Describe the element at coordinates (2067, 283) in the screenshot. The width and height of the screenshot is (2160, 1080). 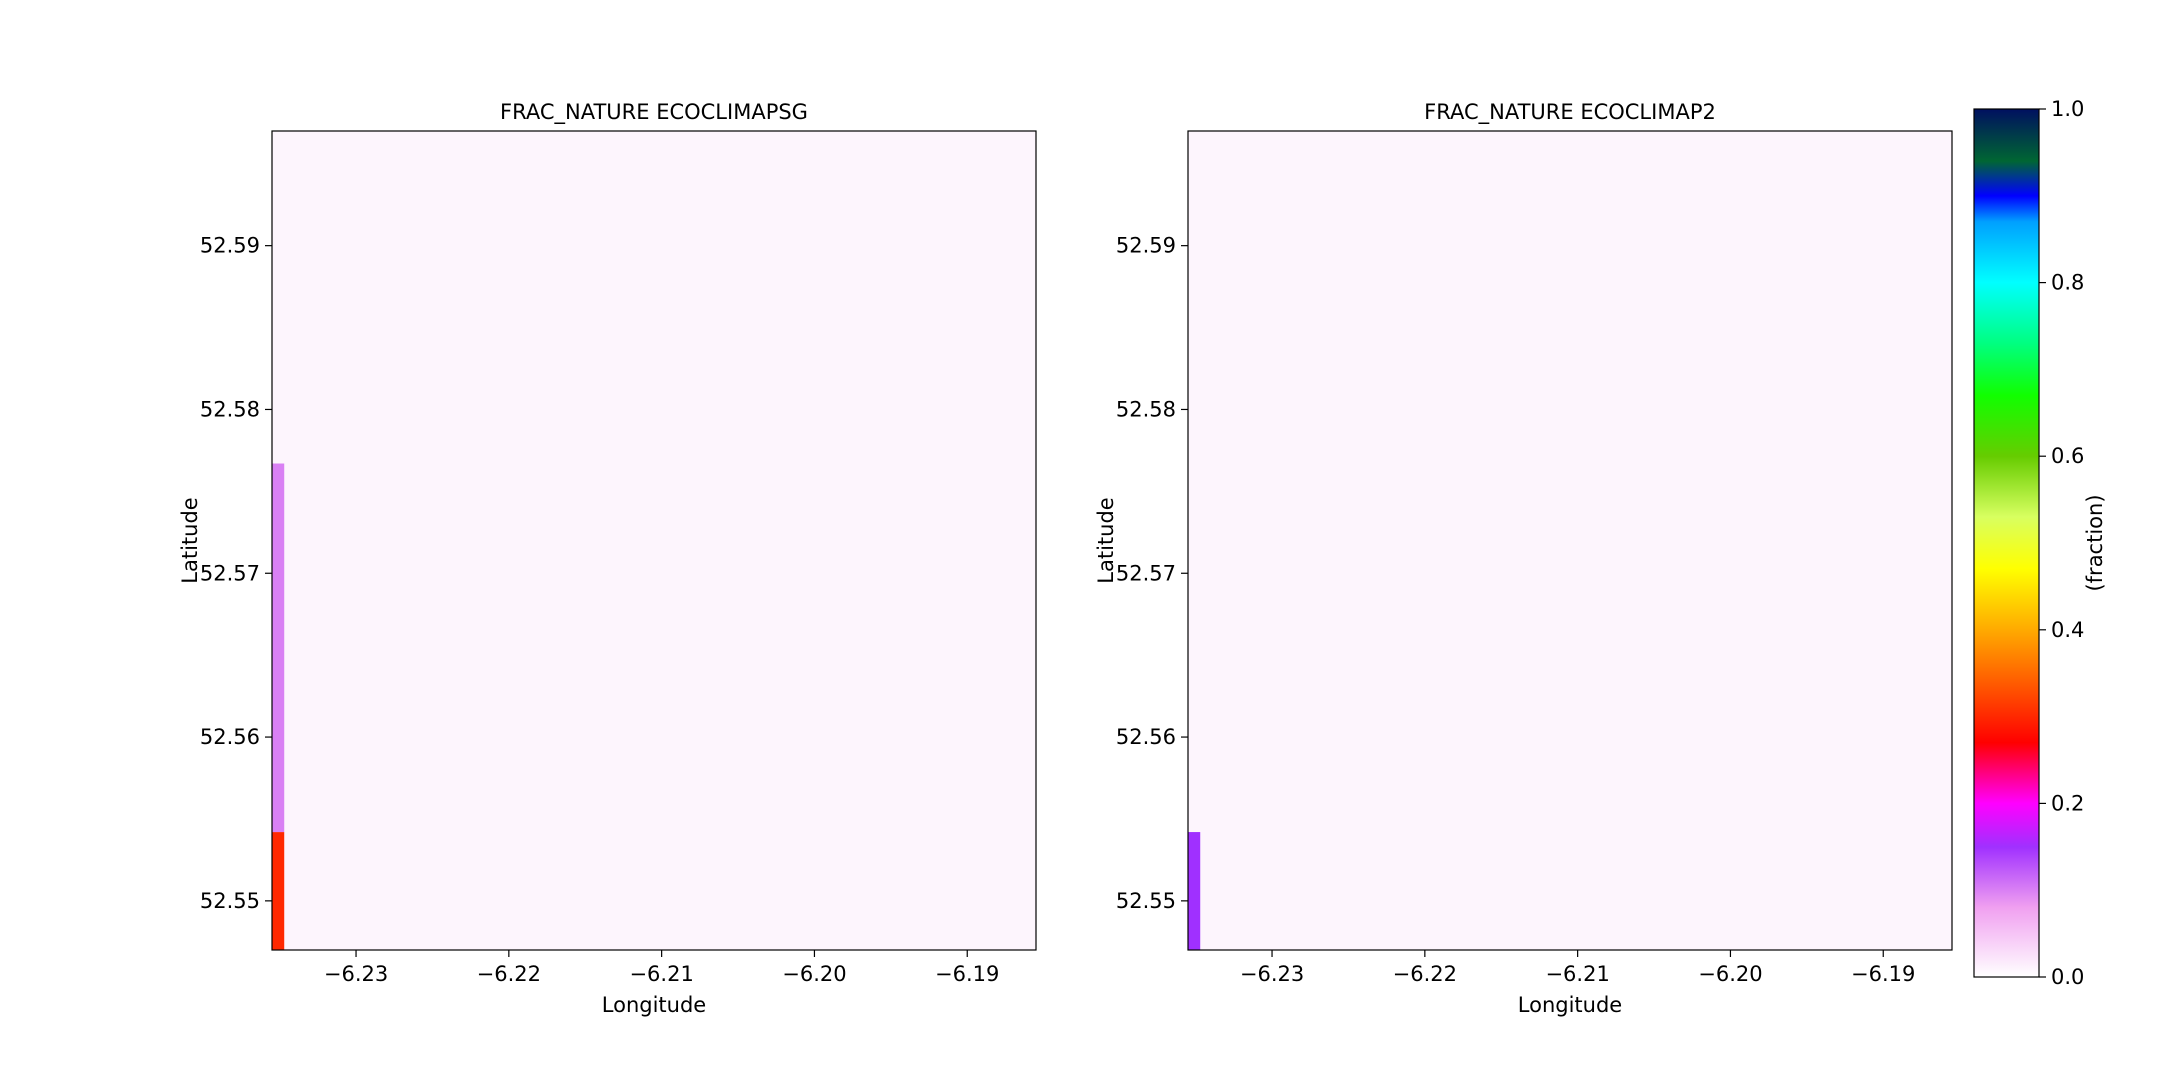
I see `colorbar-tick-label: 0.8` at that location.